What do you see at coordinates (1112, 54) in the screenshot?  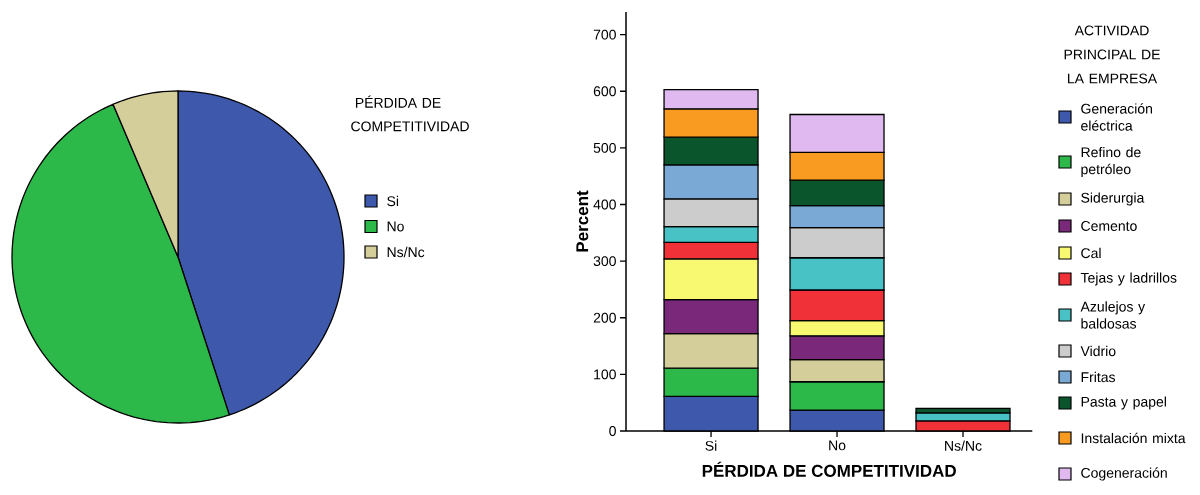 I see `legend-title: ACTIVIDAD PRINCIPAL DE LA EMPRESA` at bounding box center [1112, 54].